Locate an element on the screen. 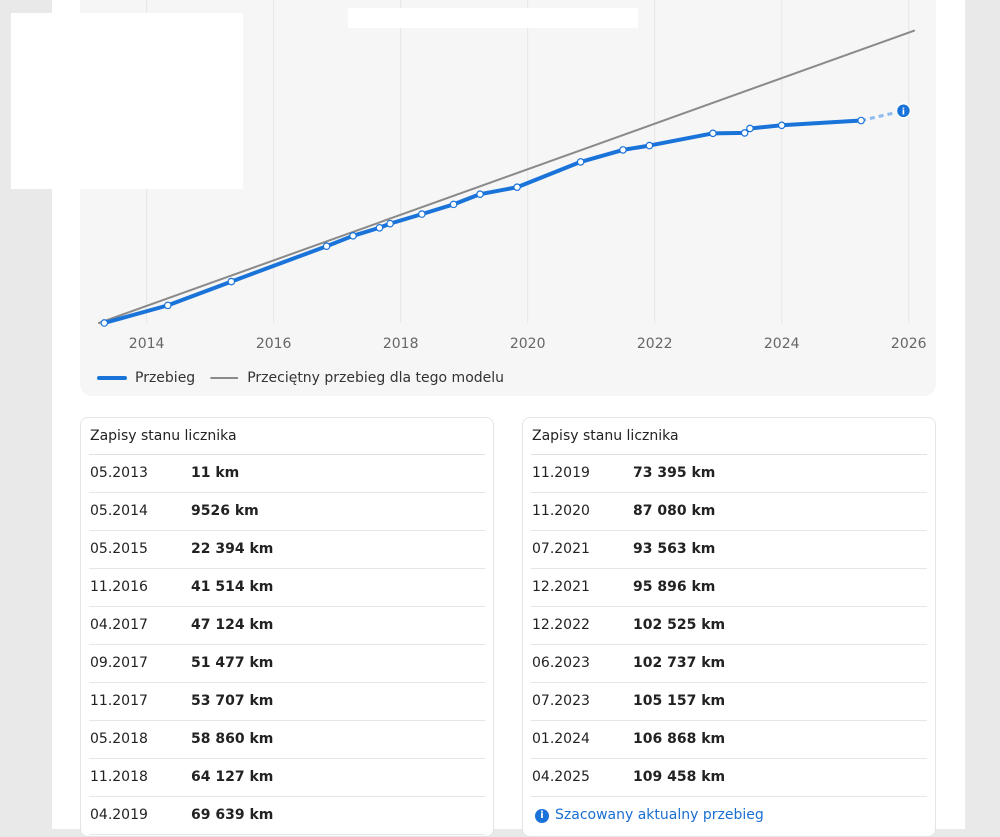 Image resolution: width=1000 pixels, height=837 pixels. x-tick-label: 2018 is located at coordinates (401, 344).